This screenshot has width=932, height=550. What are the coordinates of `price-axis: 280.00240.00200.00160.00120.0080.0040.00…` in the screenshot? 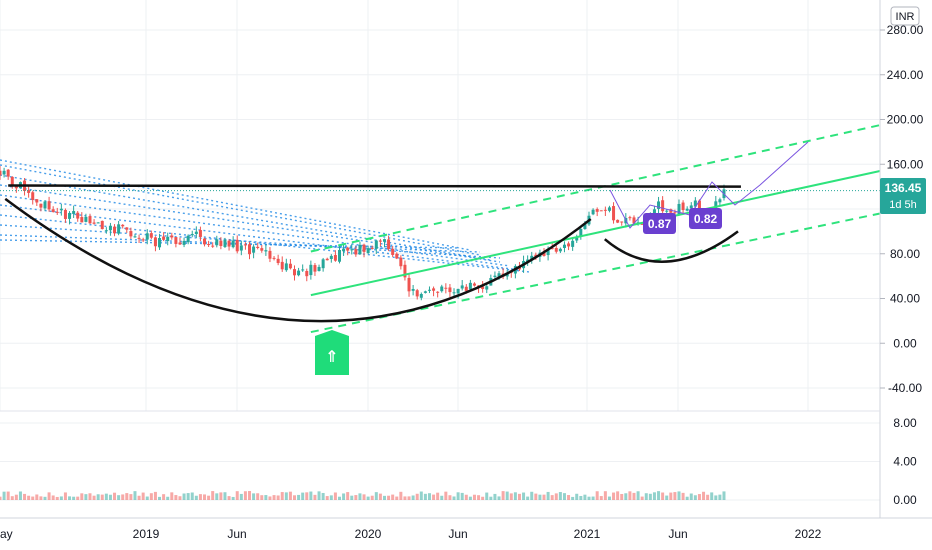 It's located at (901, 259).